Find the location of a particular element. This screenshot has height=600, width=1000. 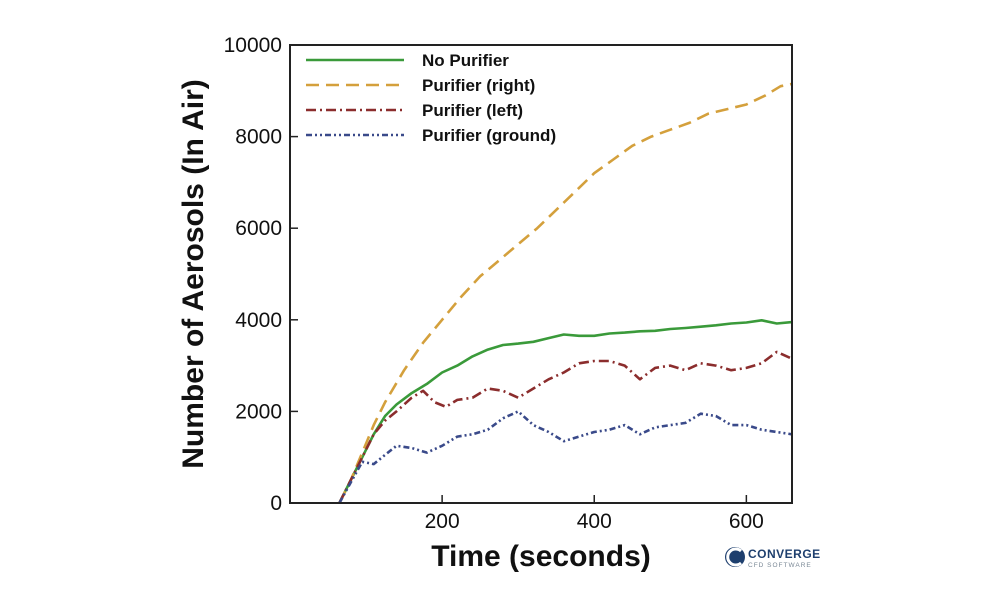

y-tick-label: 4000 is located at coordinates (258, 320).